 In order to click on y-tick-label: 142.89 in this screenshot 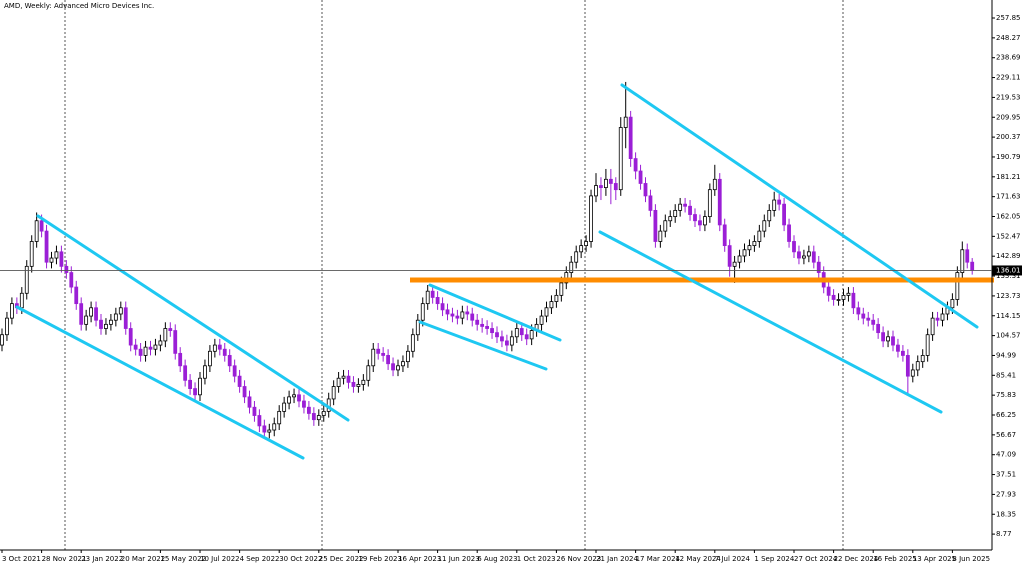, I will do `click(1008, 256)`.